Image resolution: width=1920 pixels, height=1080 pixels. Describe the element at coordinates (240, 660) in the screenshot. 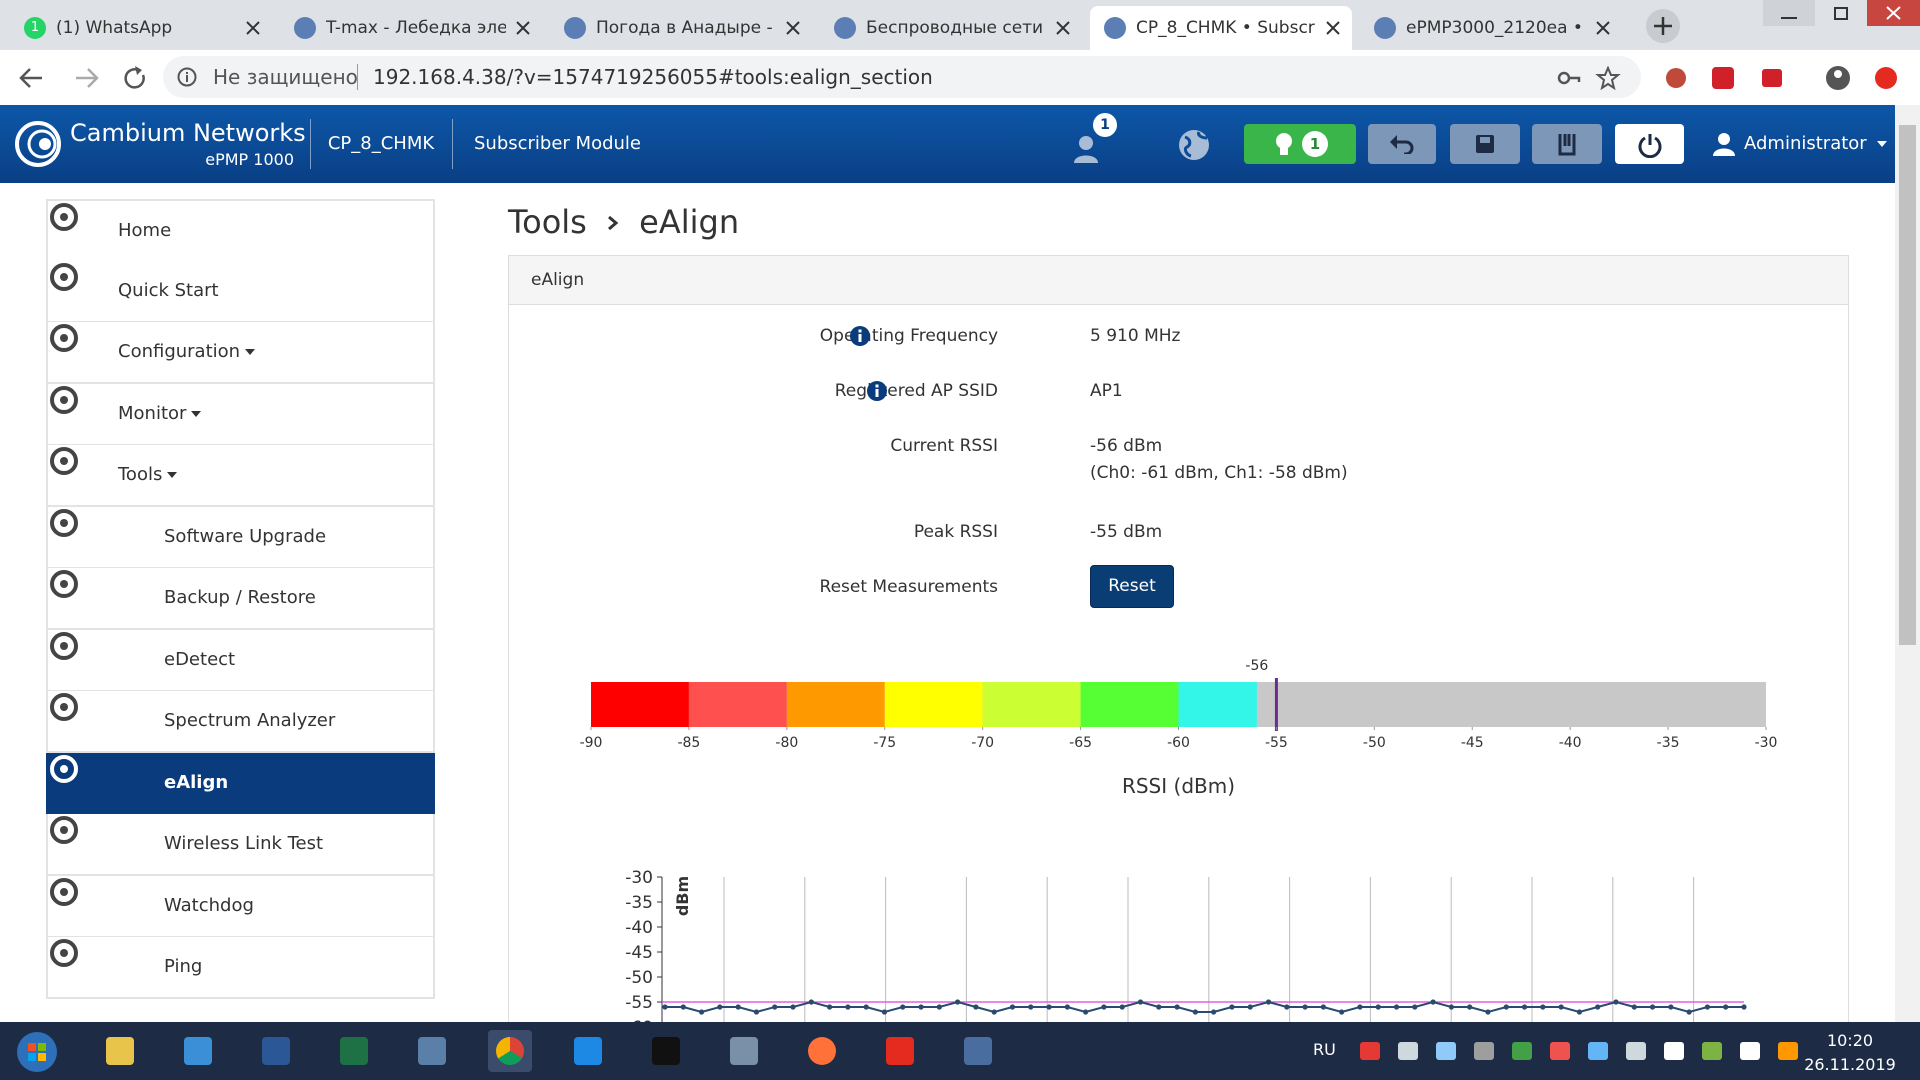

I see `nav-item: eDetect` at that location.